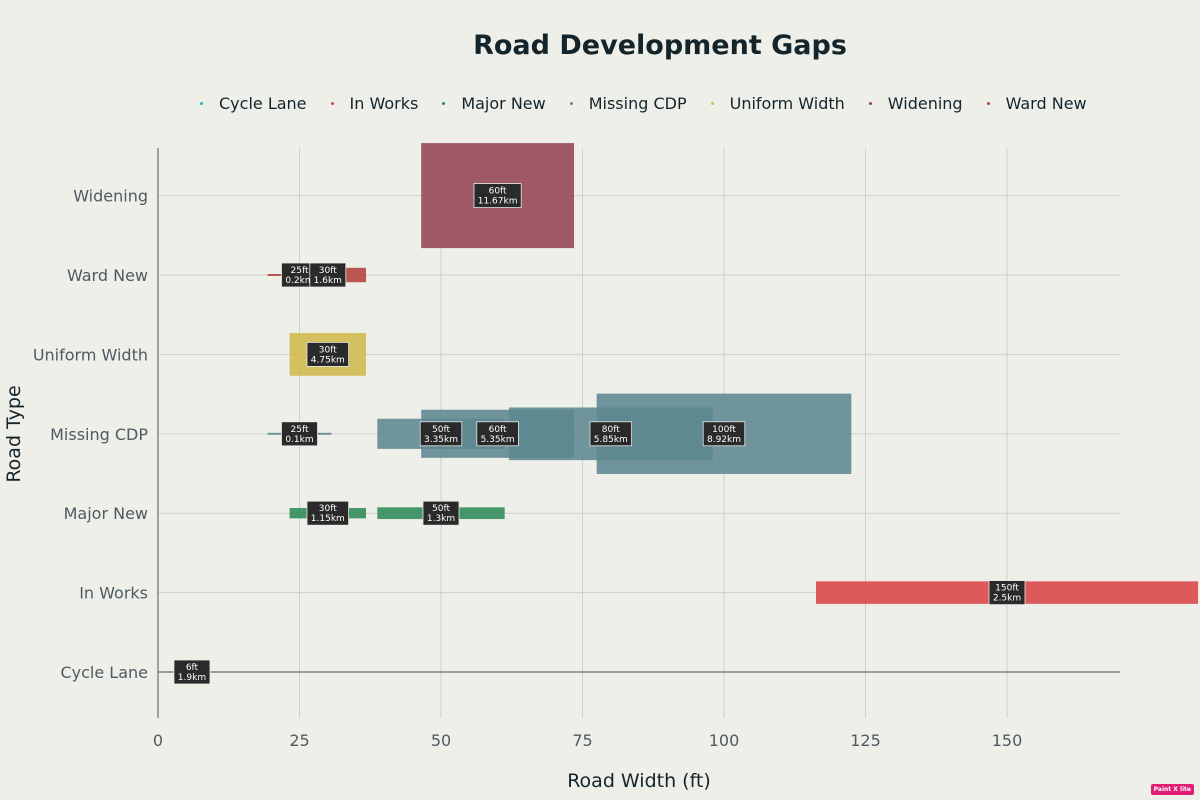 This screenshot has width=1200, height=800. What do you see at coordinates (498, 440) in the screenshot?
I see `data-label-text: 5.35km` at bounding box center [498, 440].